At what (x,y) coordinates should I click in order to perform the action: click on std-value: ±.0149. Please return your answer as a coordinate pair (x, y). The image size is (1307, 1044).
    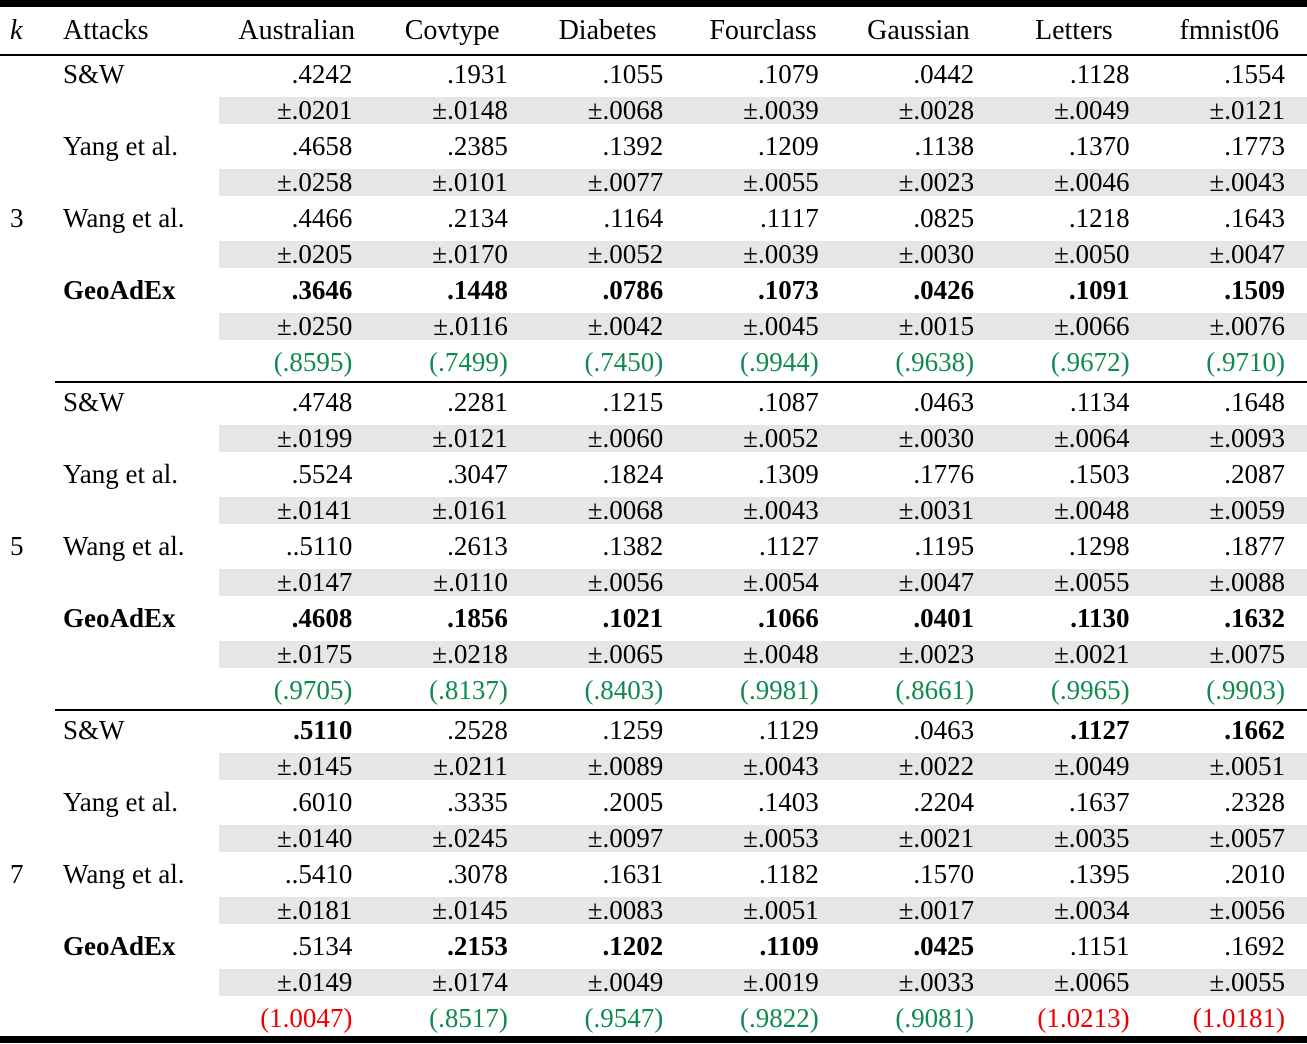
    Looking at the image, I should click on (297, 982).